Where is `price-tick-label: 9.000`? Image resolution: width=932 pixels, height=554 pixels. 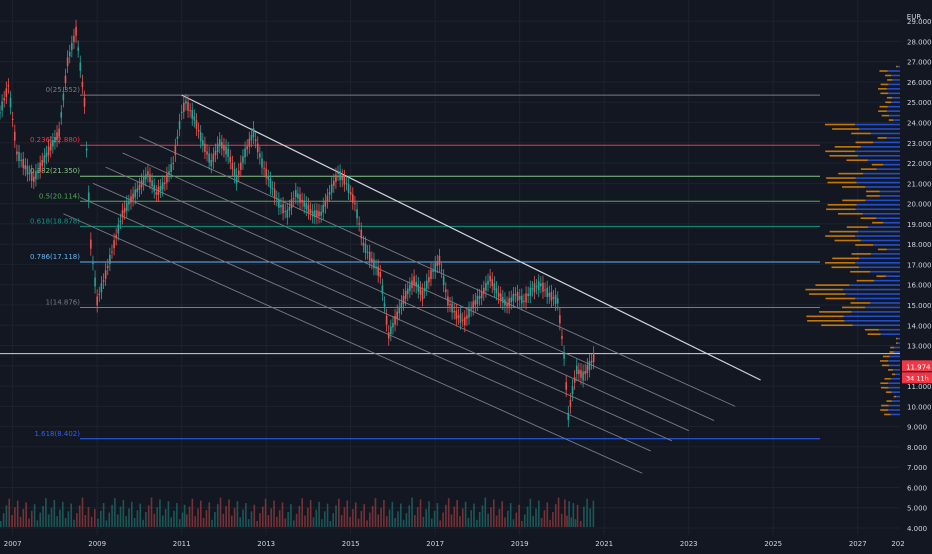 price-tick-label: 9.000 is located at coordinates (917, 428).